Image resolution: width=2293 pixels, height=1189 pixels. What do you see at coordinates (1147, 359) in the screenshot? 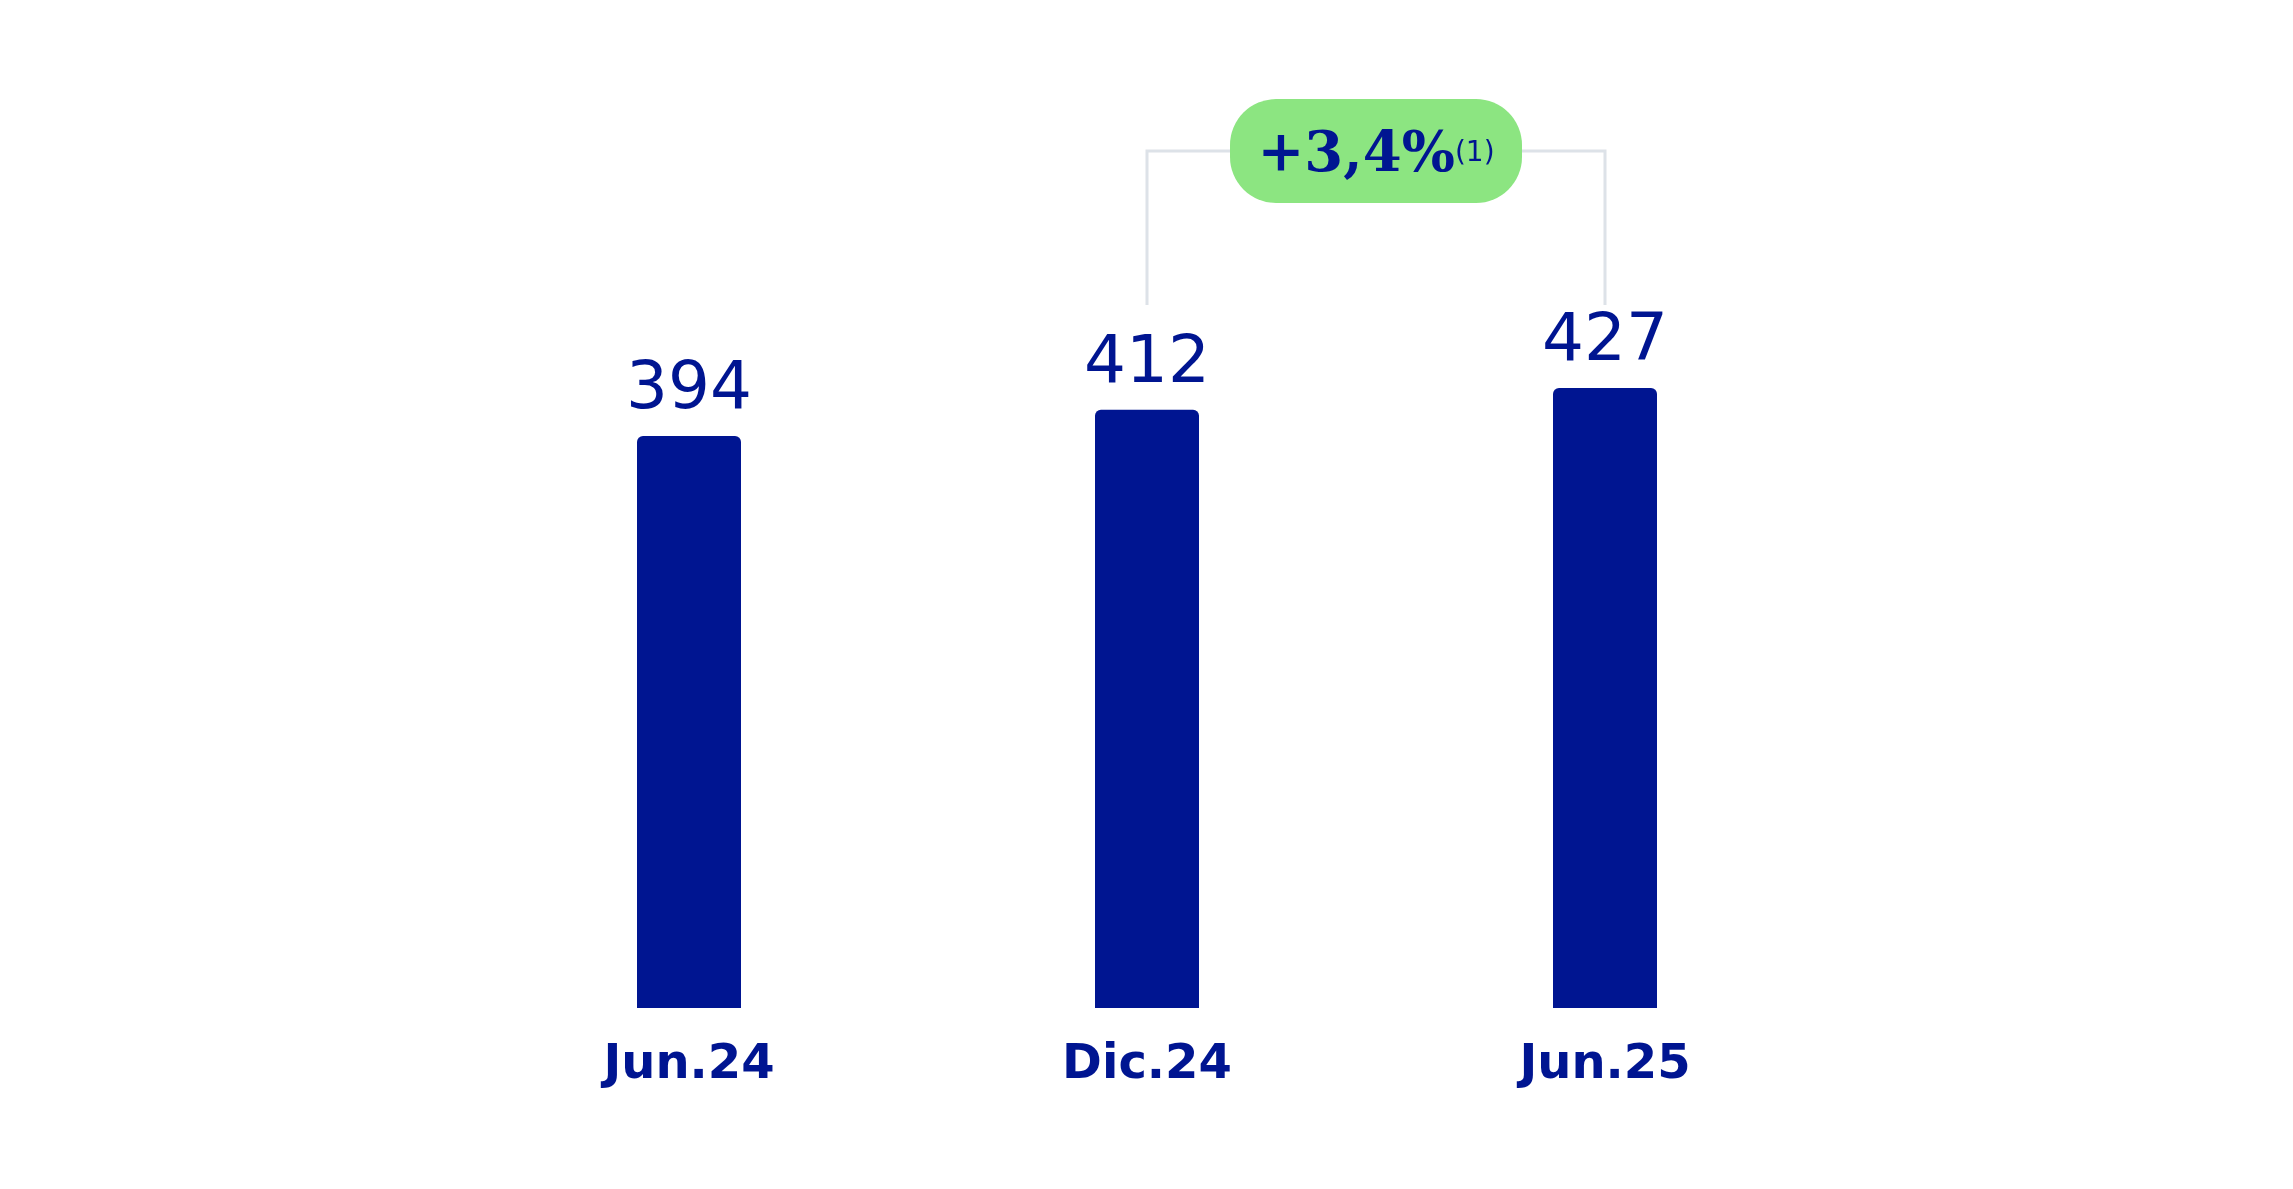
I see `data-label: 412` at bounding box center [1147, 359].